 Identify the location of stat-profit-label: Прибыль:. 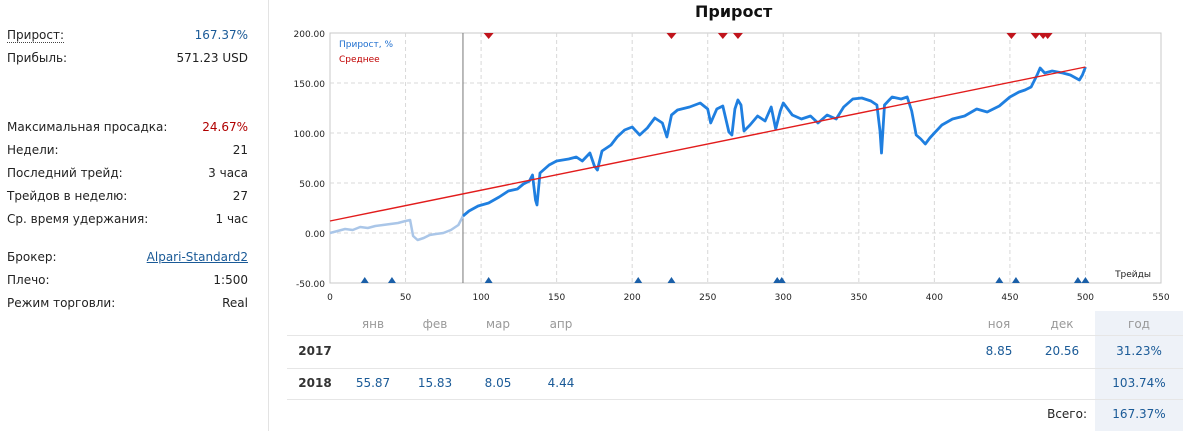
(37, 58).